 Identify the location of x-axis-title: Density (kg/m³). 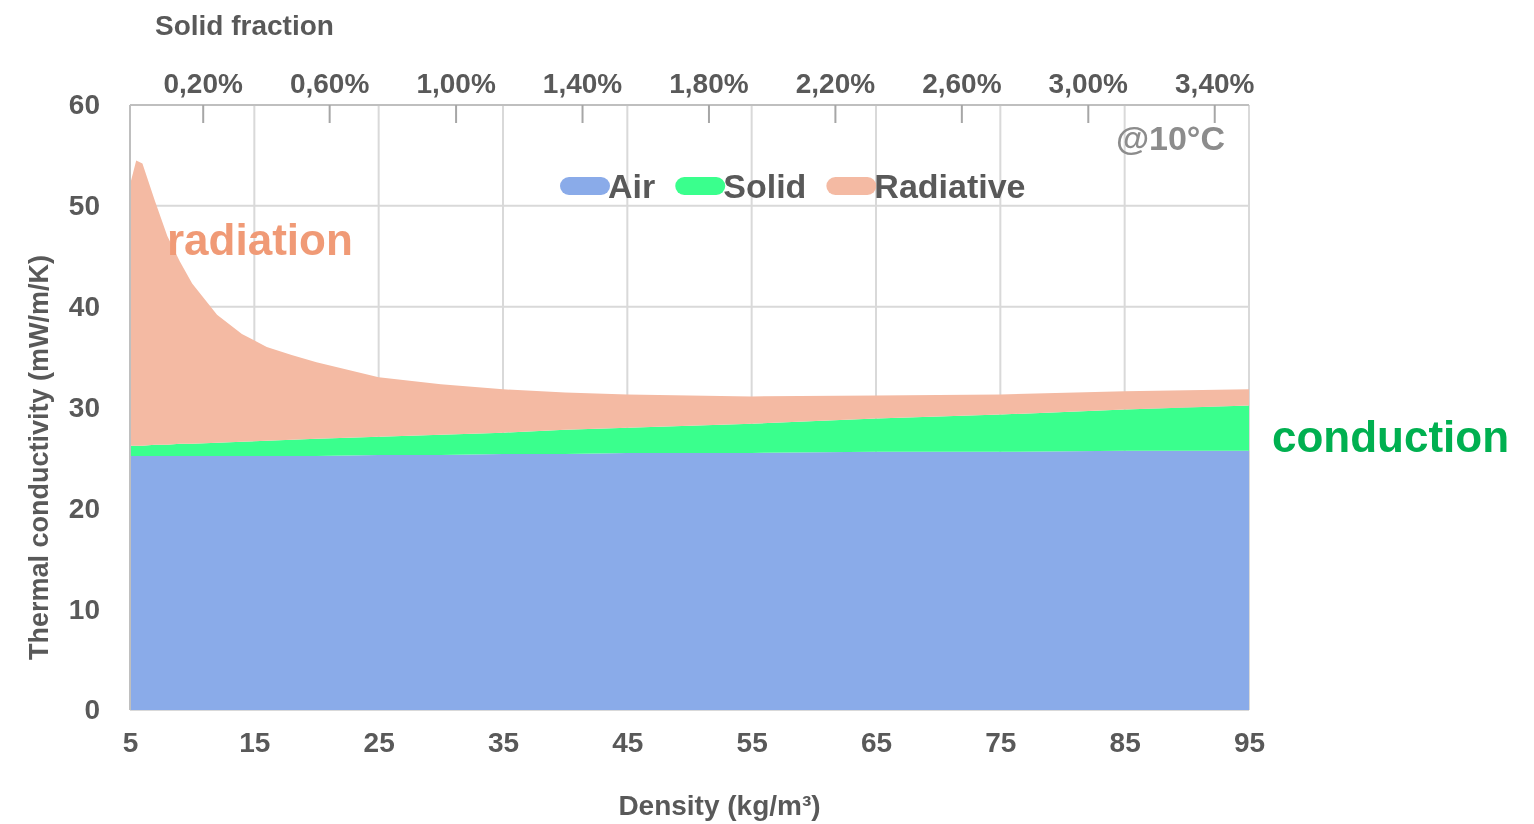
(719, 805).